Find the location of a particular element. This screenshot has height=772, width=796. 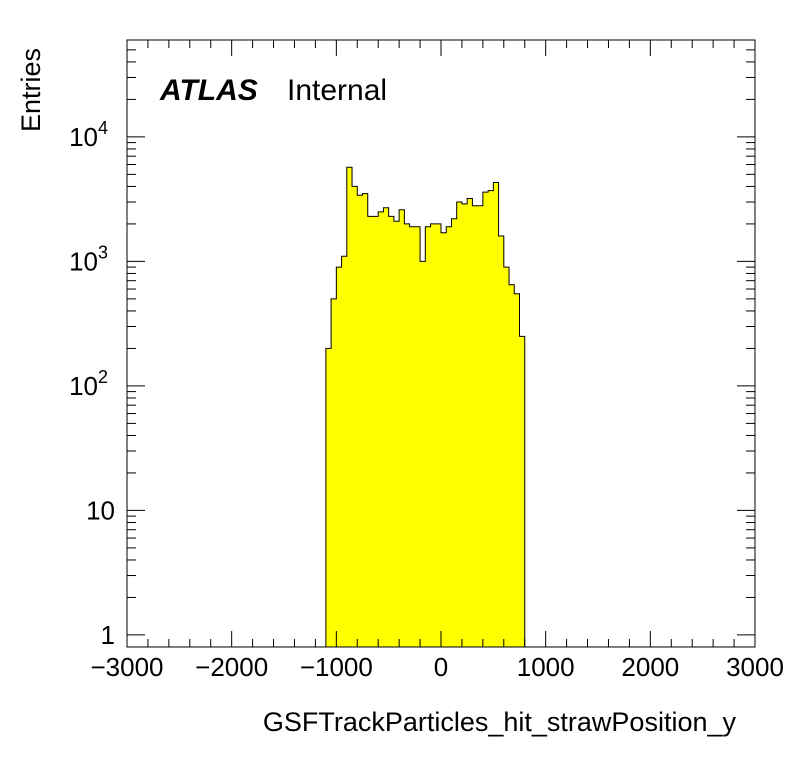

x-tick-label: 3000 is located at coordinates (755, 667).